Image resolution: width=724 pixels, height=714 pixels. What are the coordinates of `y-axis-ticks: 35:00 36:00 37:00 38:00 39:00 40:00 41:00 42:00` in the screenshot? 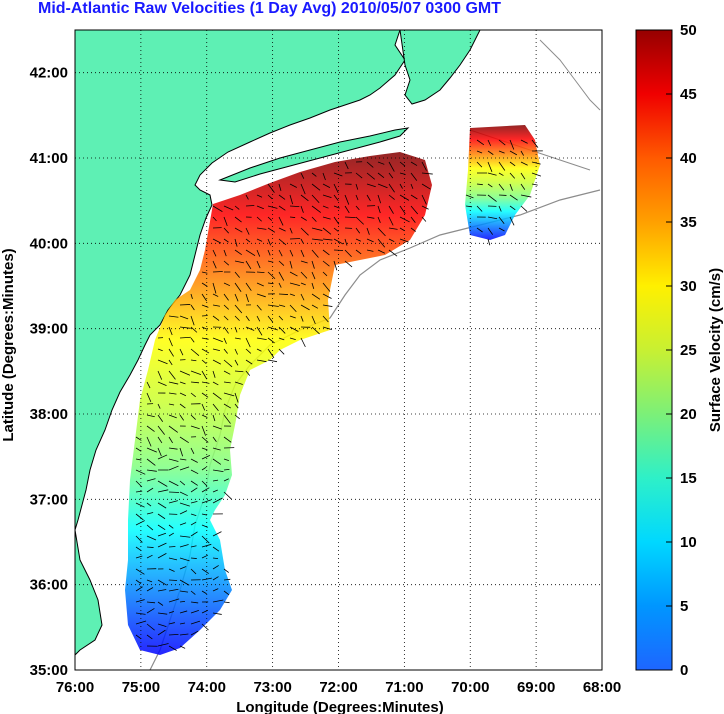 It's located at (49, 372).